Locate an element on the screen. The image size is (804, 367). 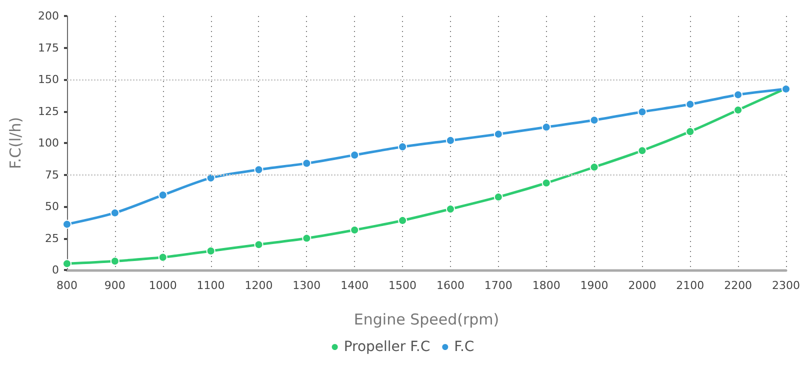
y-tick-label: 50 is located at coordinates (52, 206).